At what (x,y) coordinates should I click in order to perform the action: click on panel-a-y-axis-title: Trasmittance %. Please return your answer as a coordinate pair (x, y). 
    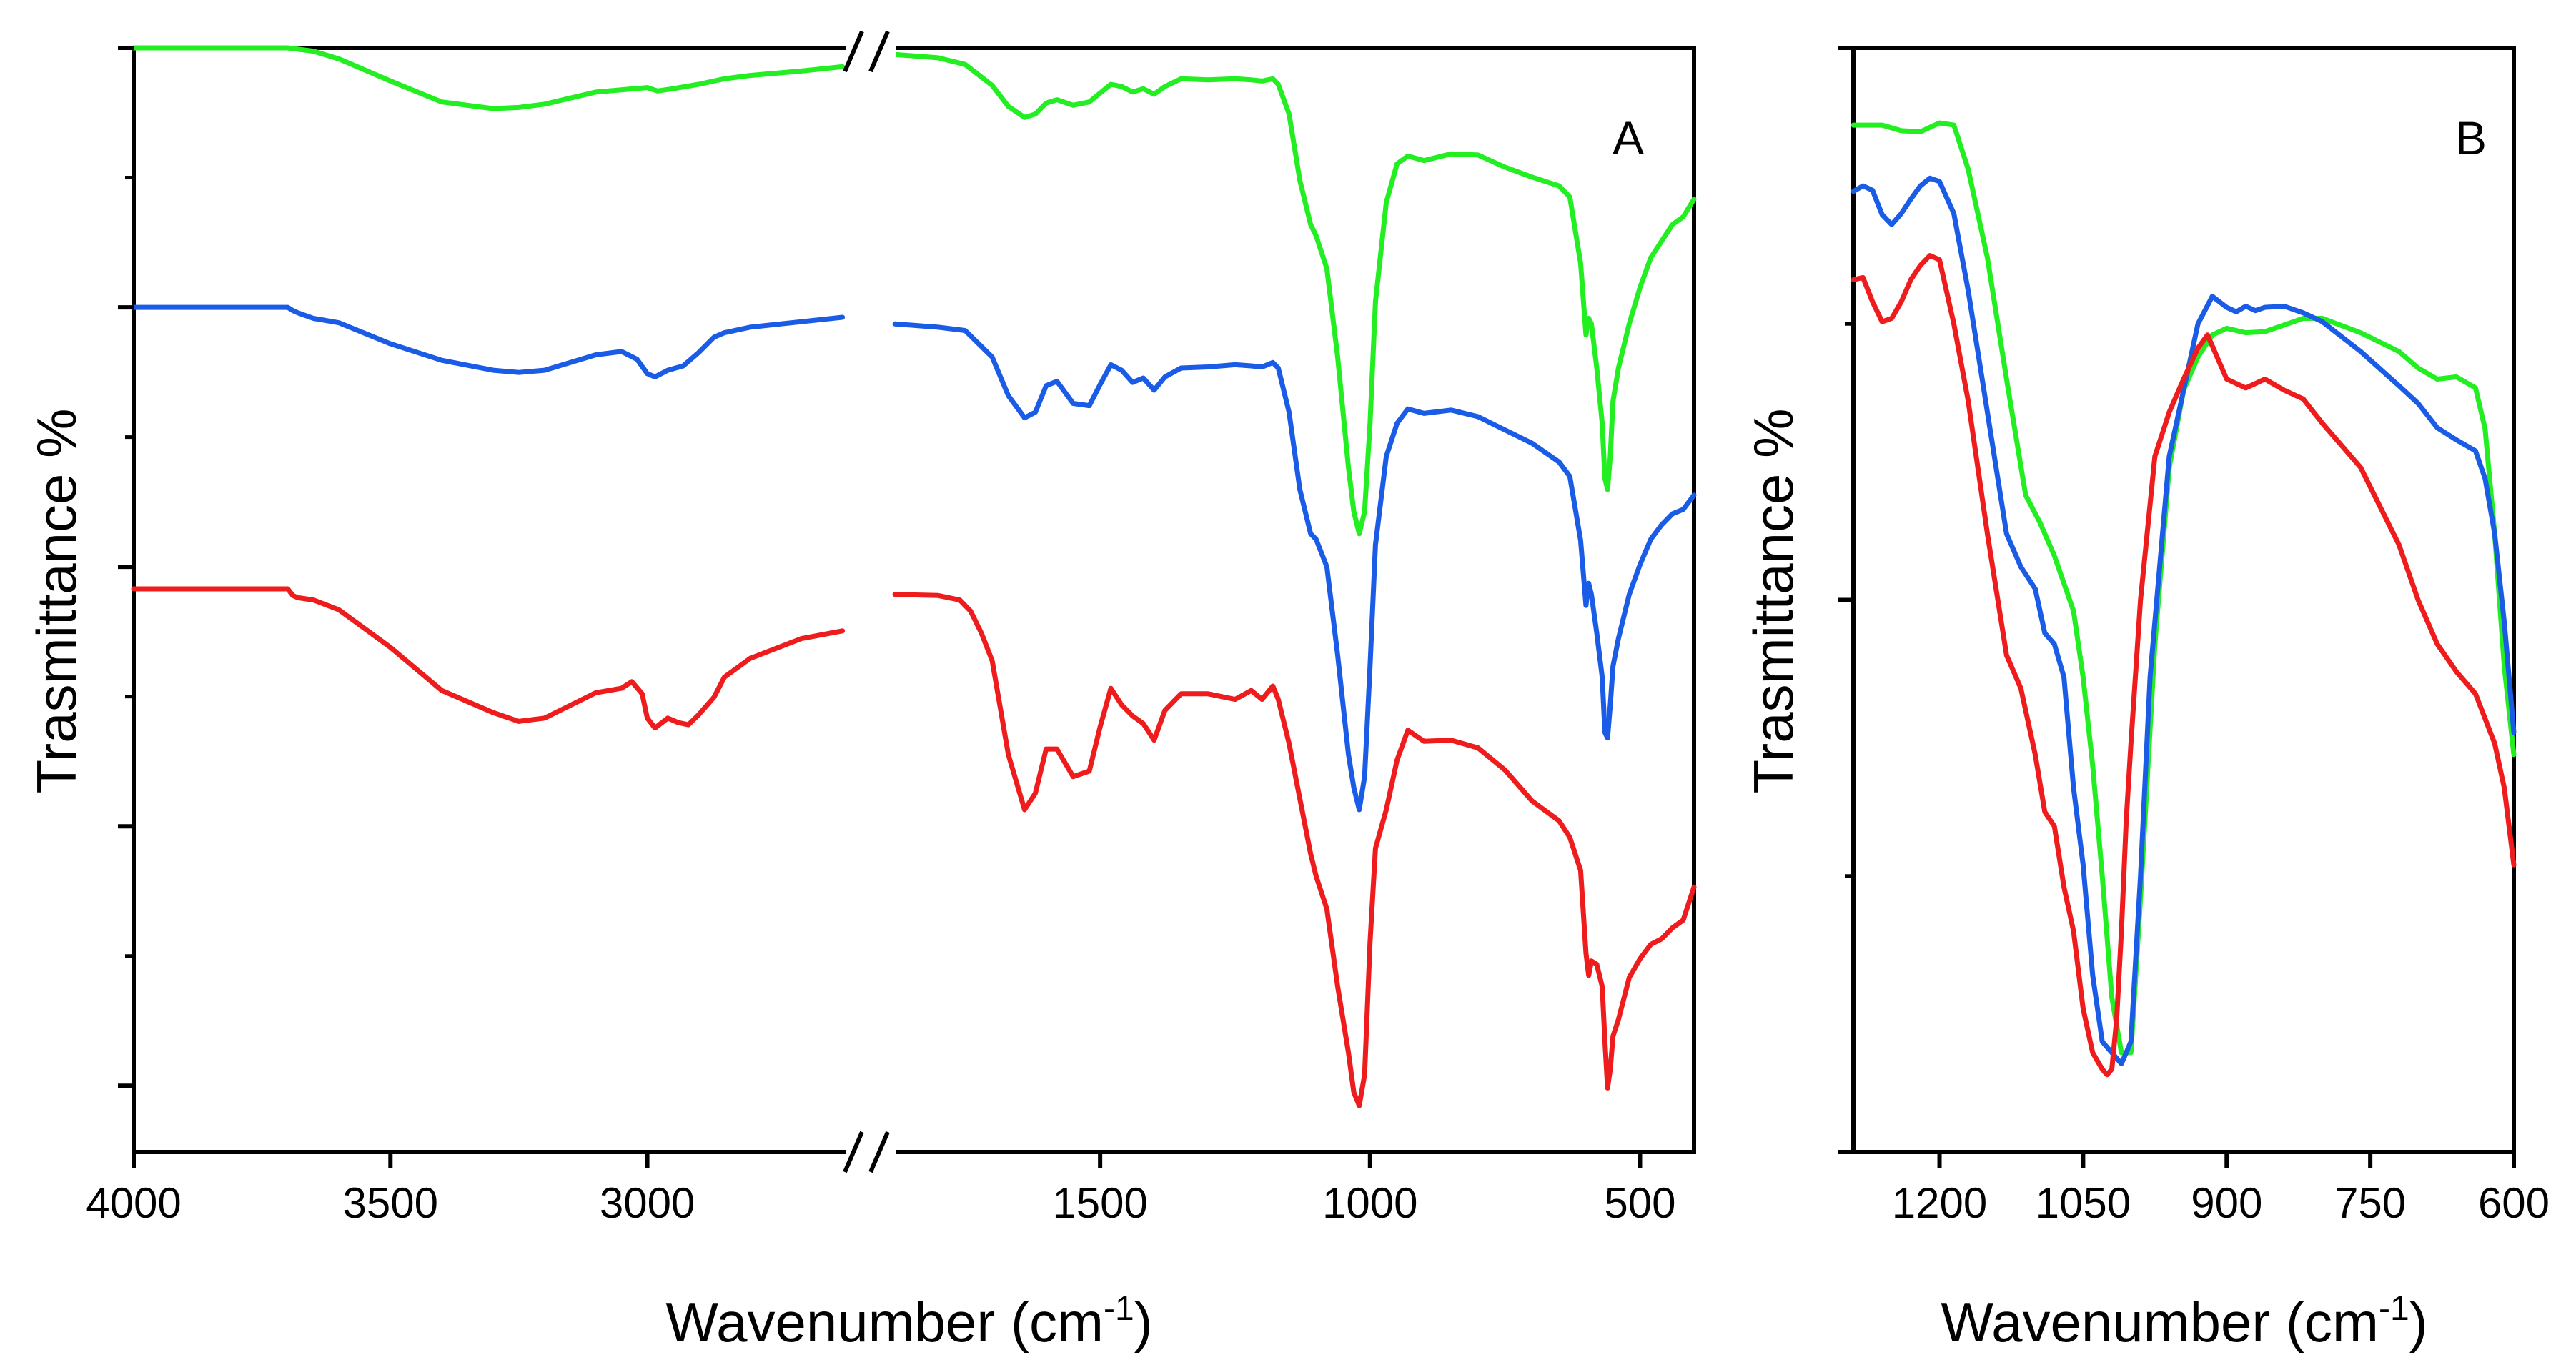
    Looking at the image, I should click on (56, 601).